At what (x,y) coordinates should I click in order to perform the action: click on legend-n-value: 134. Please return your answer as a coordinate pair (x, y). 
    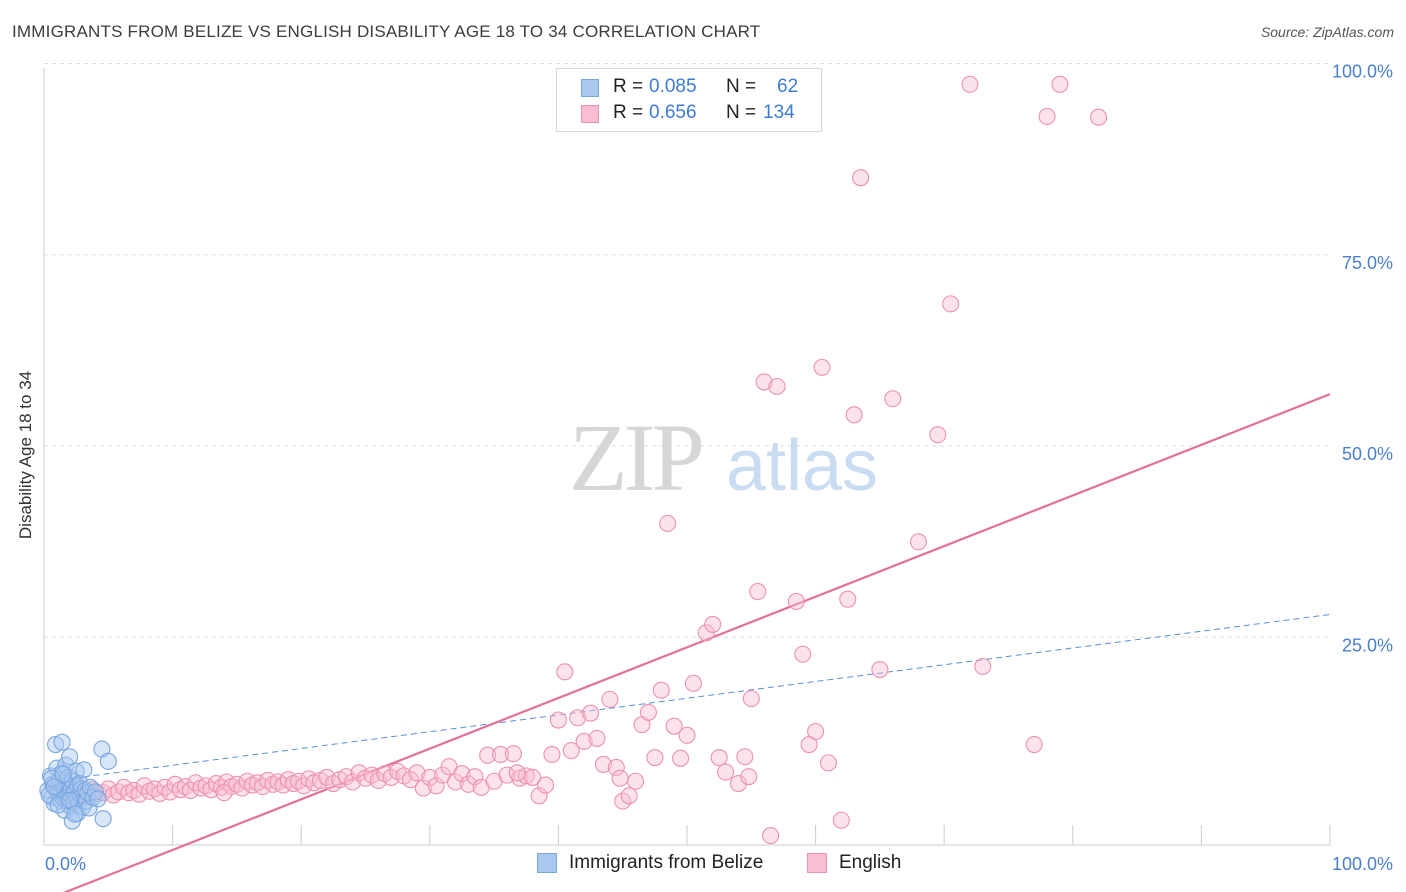
    Looking at the image, I should click on (779, 112).